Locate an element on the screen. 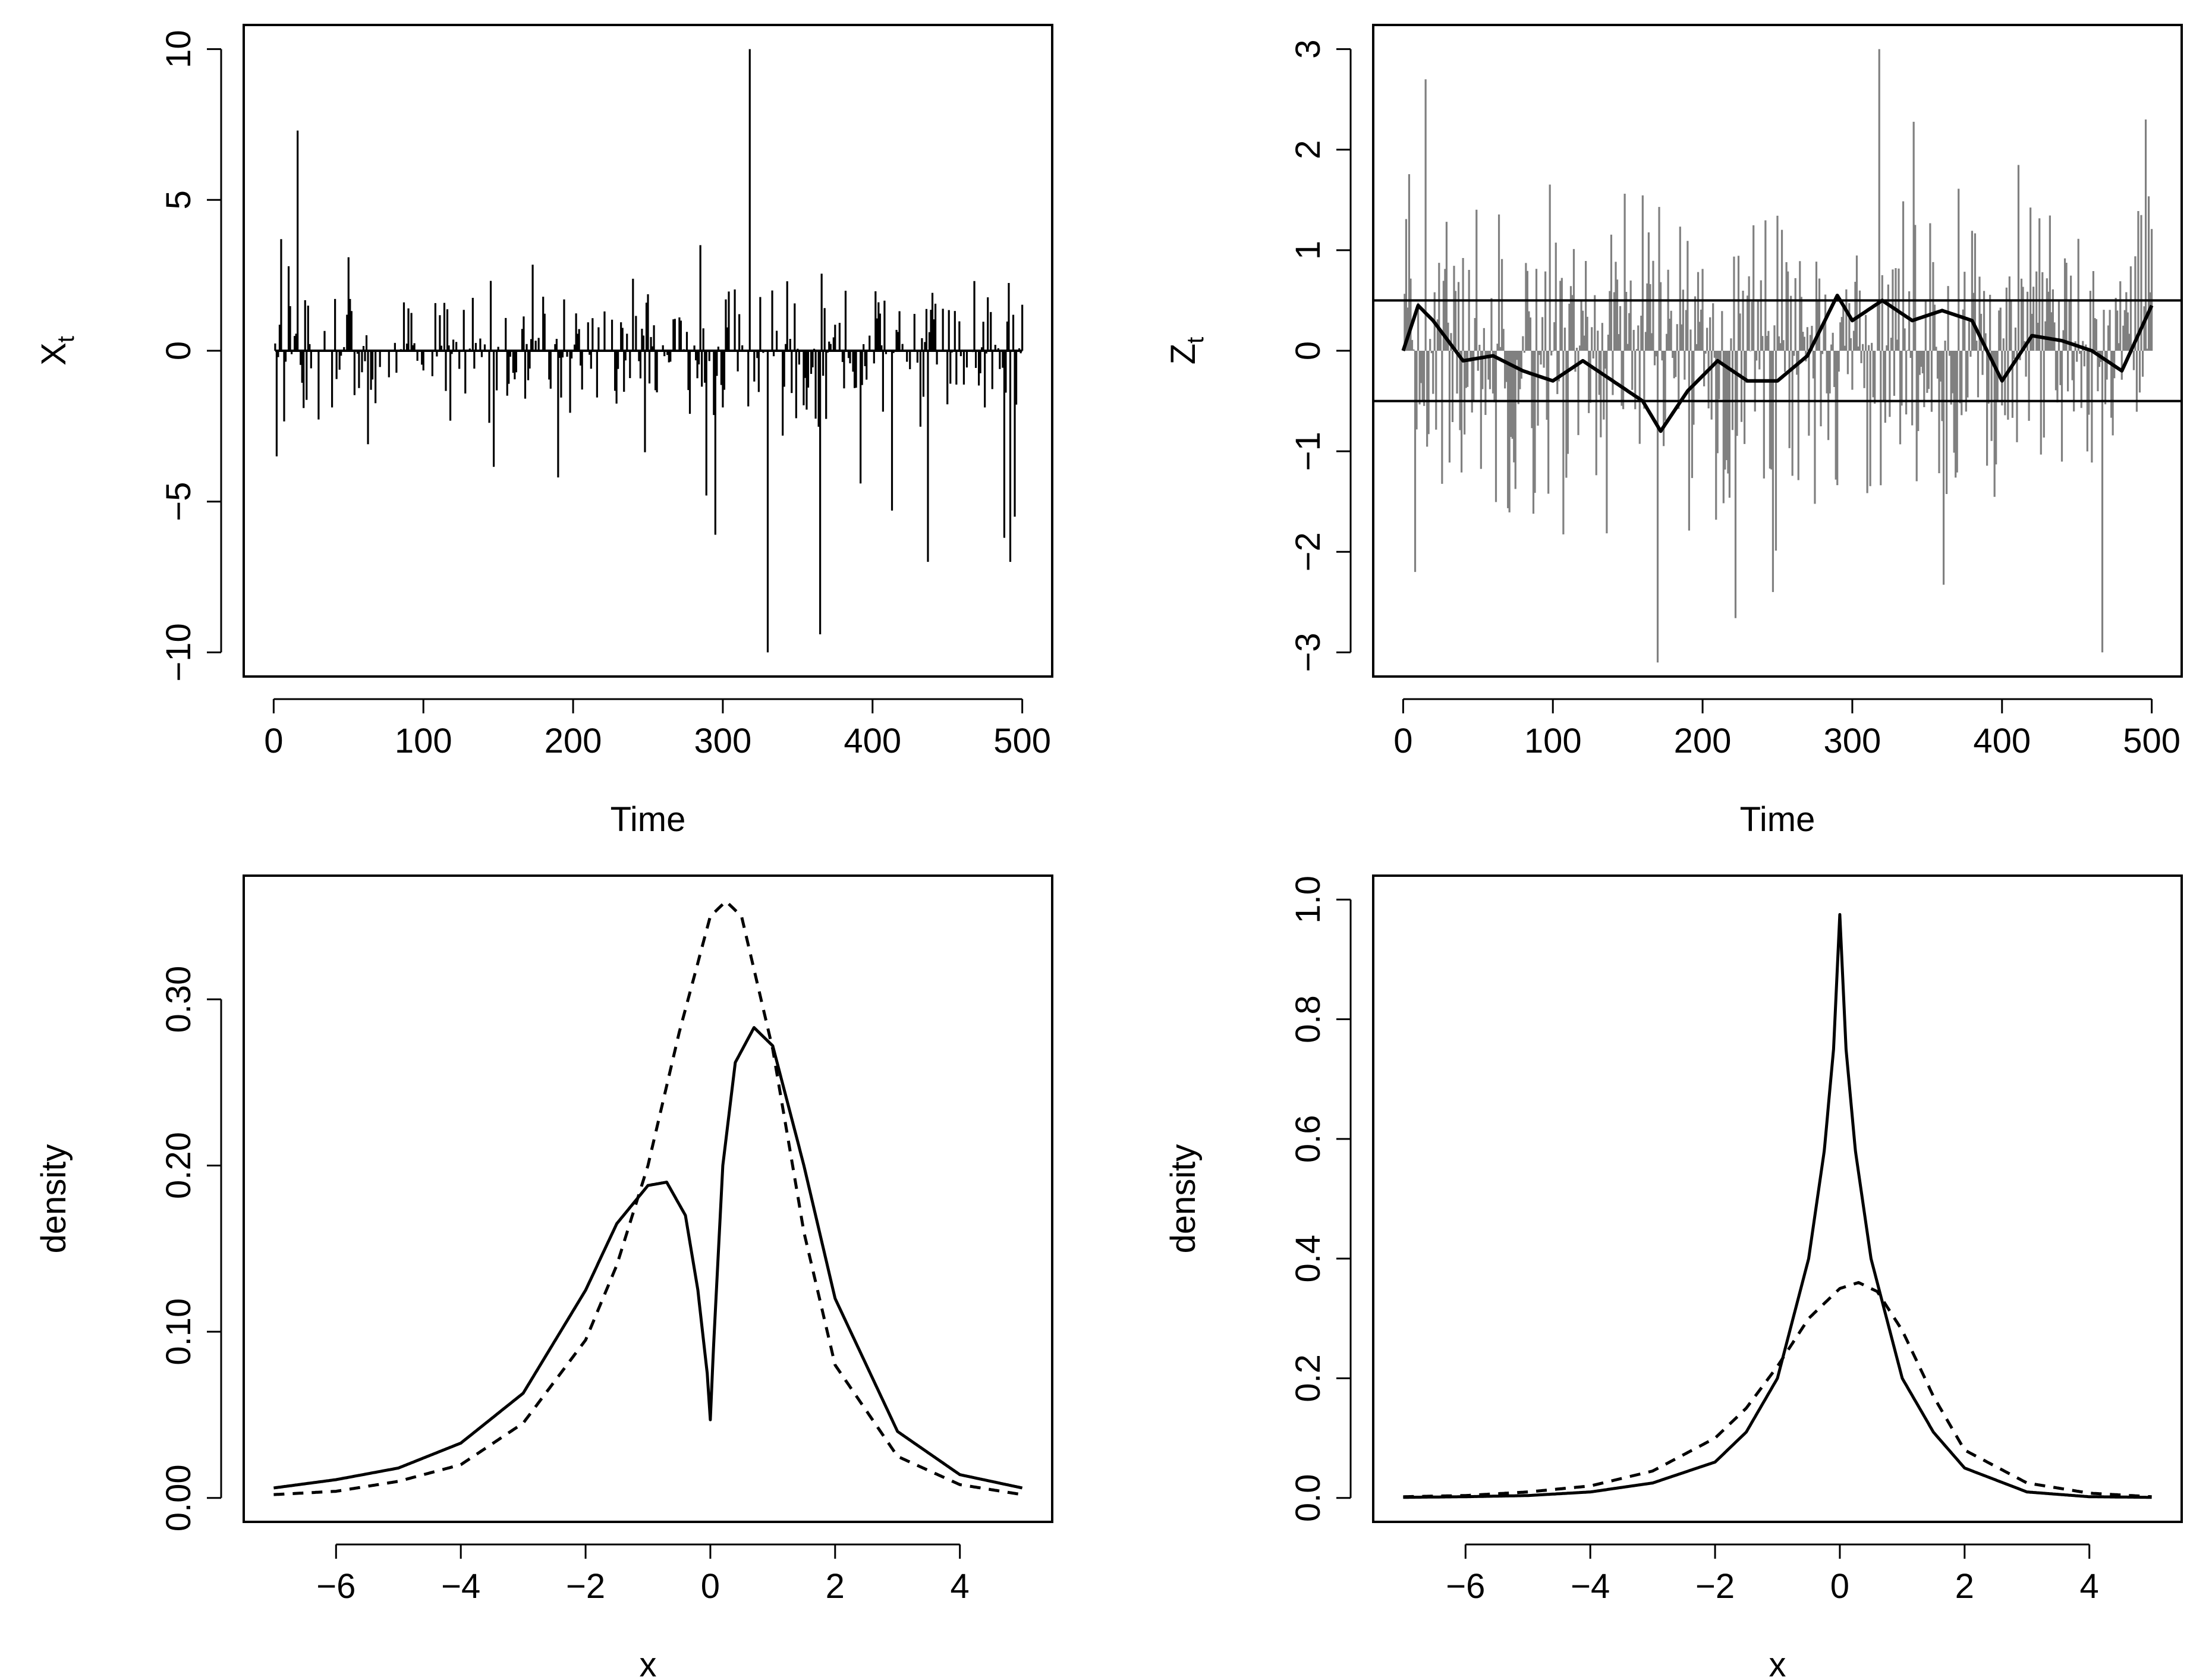 The image size is (2212, 1680). y-axis: −3 −2 −1 0 1 2 3 is located at coordinates (1321, 355).